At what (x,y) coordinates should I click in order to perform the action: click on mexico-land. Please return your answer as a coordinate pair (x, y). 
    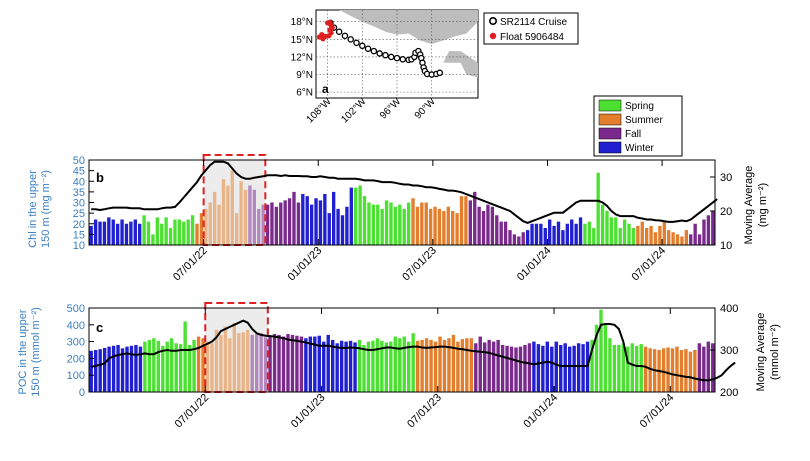
    Looking at the image, I should click on (397, 27).